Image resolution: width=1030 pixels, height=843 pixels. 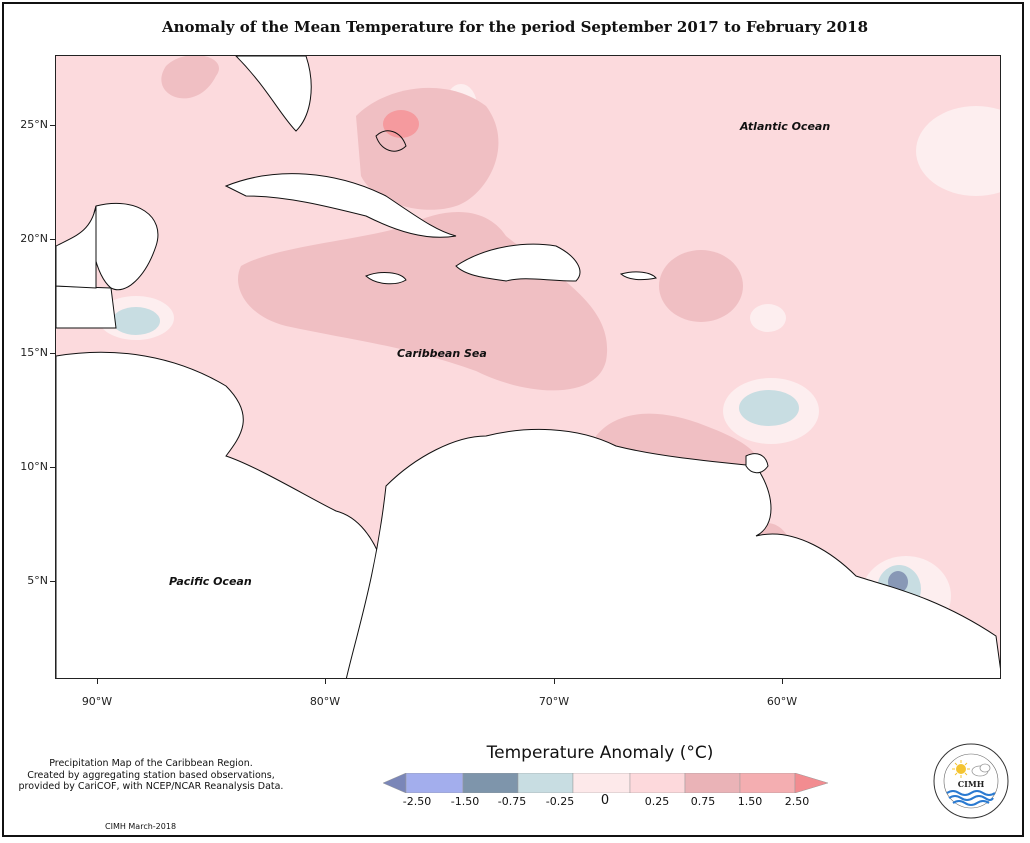 I want to click on legend-colorbar, so click(x=605, y=783).